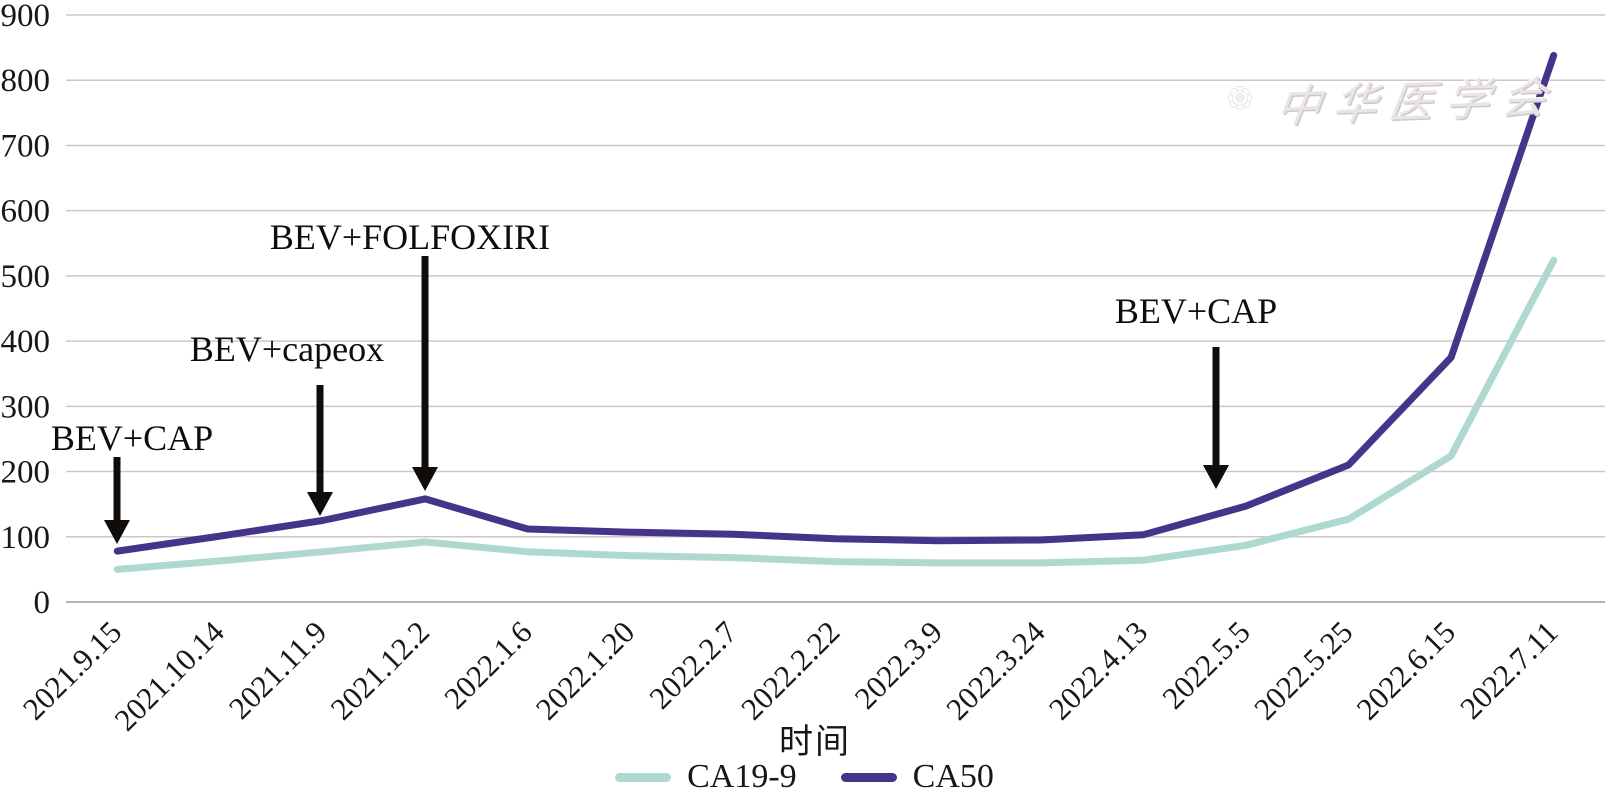  I want to click on y-axis-tick-label: 100, so click(26, 538).